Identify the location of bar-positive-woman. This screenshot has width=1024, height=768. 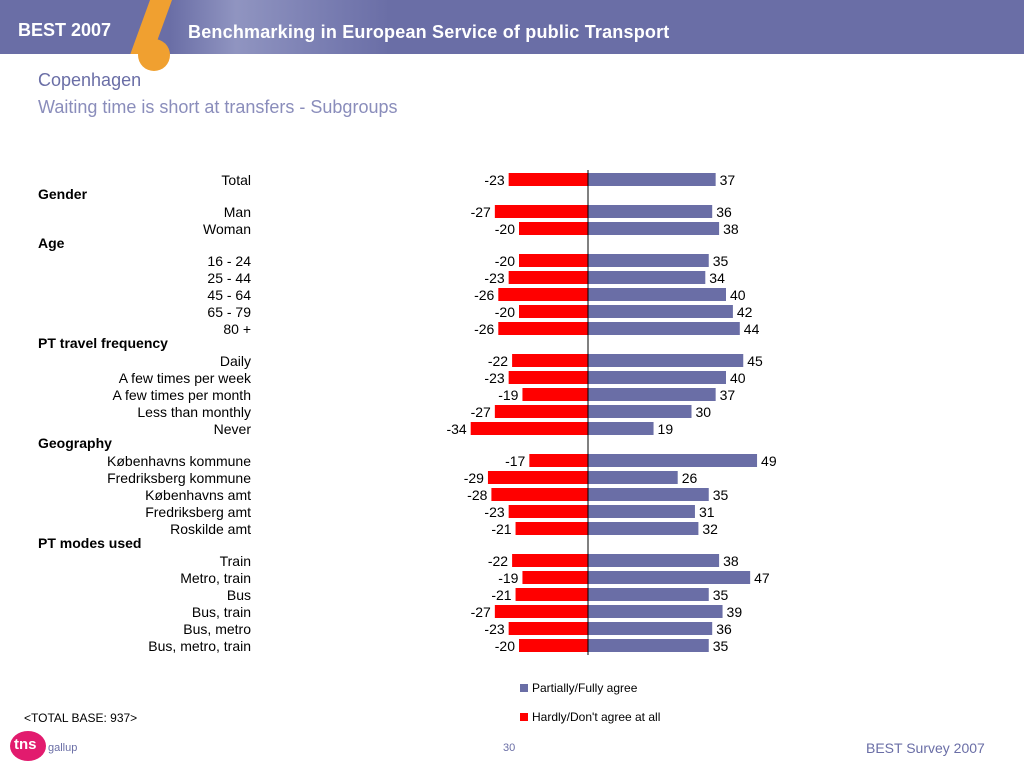
(654, 228).